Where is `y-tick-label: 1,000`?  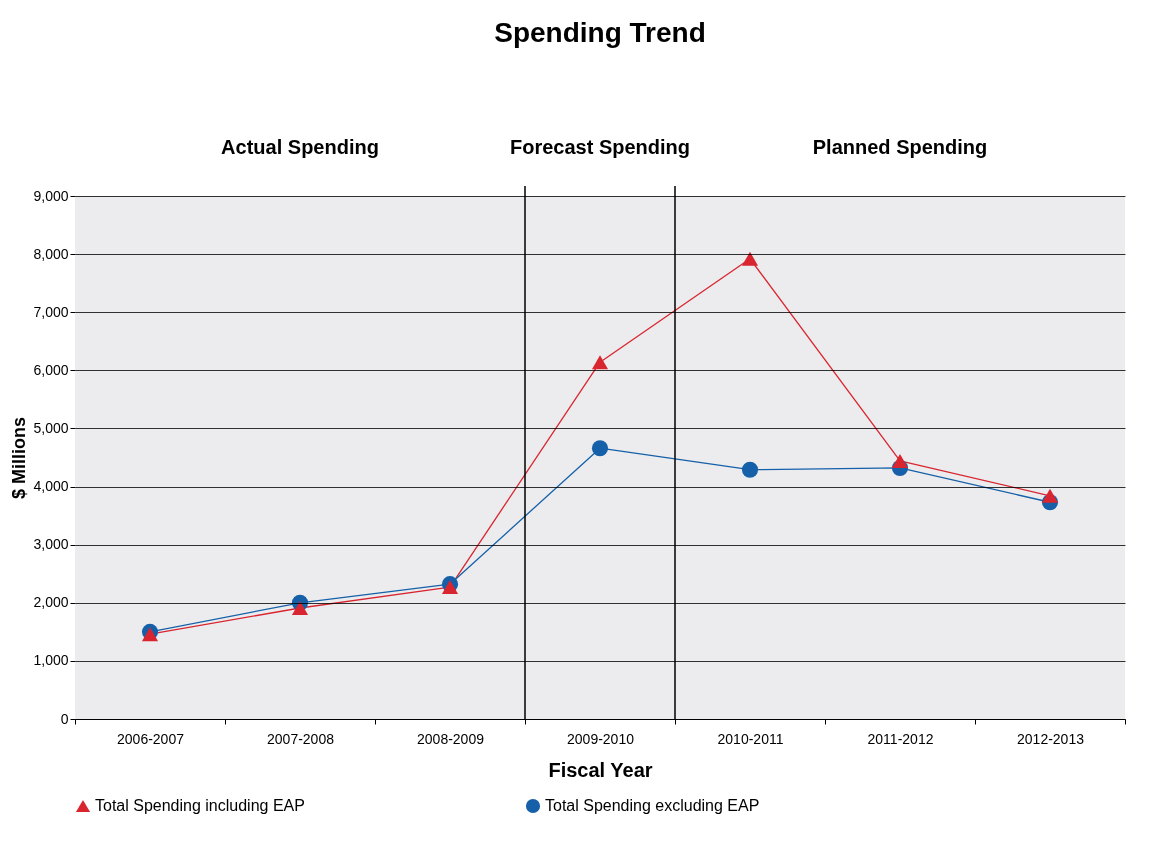
y-tick-label: 1,000 is located at coordinates (51, 660).